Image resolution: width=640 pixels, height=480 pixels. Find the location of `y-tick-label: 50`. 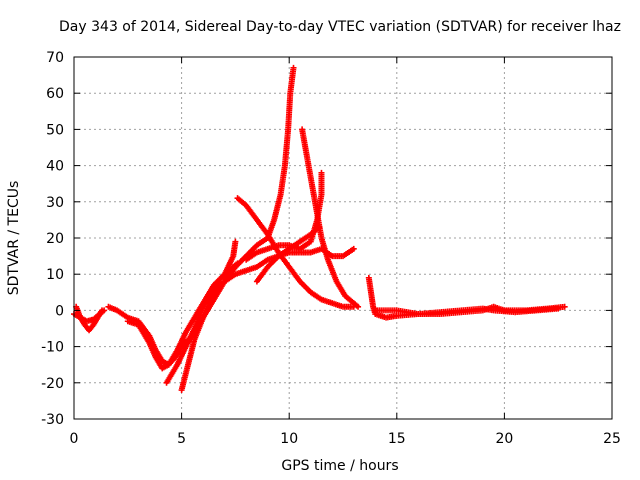

y-tick-label: 50 is located at coordinates (55, 130).